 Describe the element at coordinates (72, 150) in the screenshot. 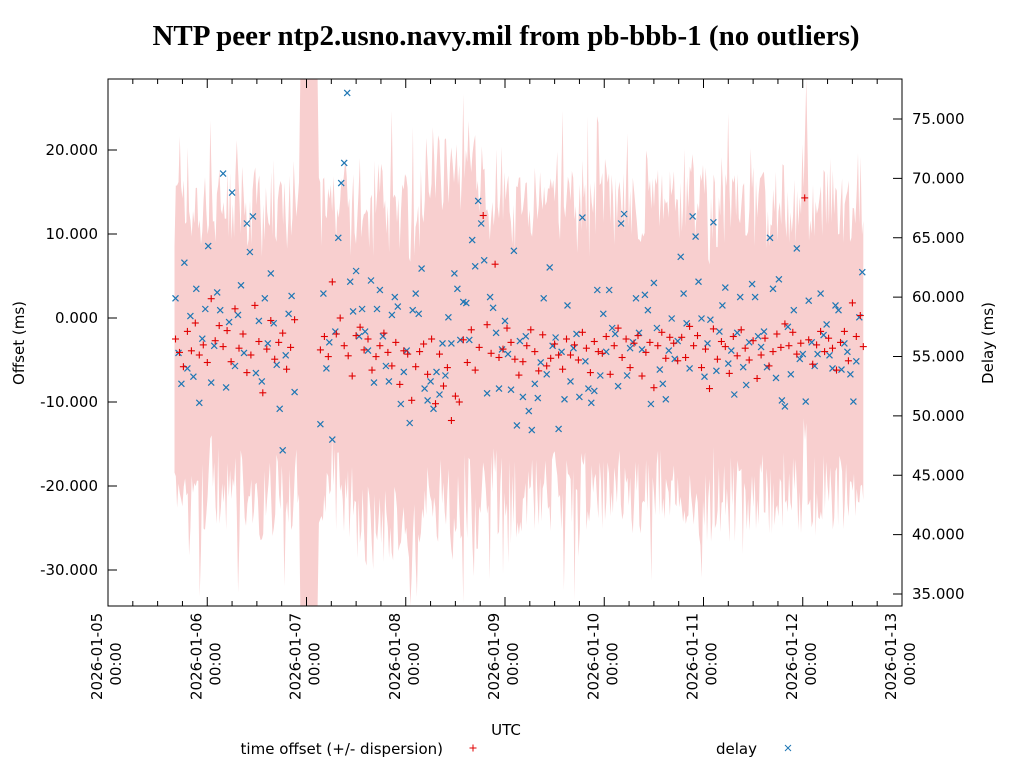

I see `y-tick-label: 20.000` at that location.